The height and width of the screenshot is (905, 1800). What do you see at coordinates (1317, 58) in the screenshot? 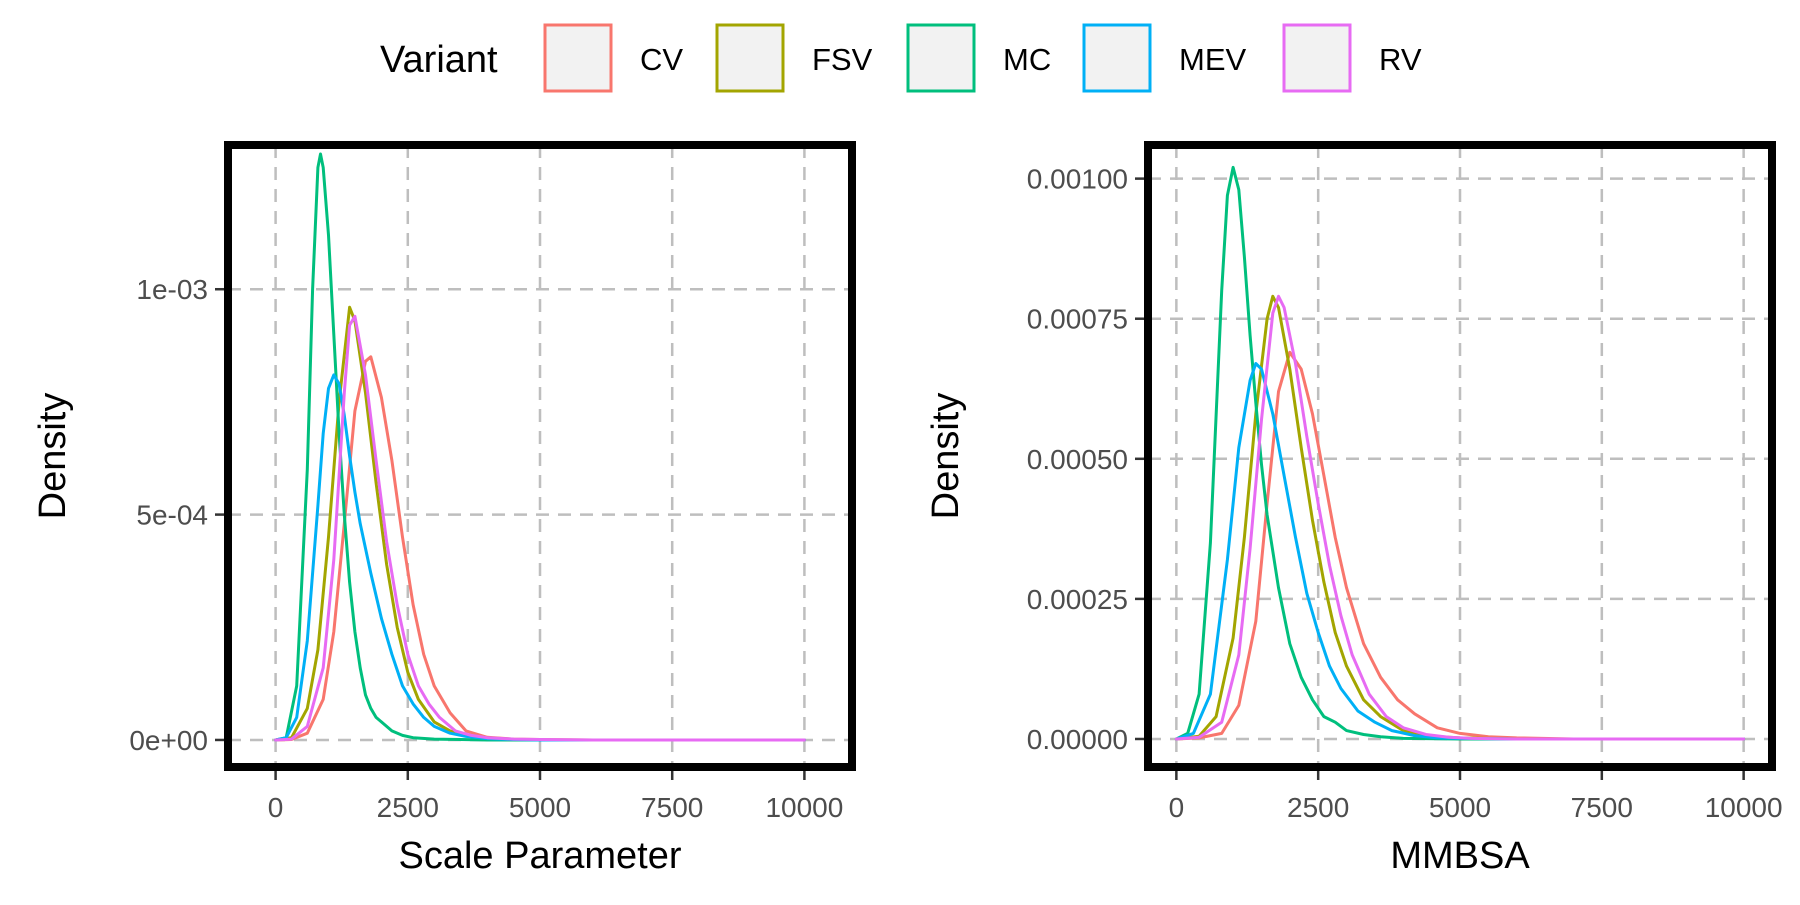
I see `legend-key-rv` at bounding box center [1317, 58].